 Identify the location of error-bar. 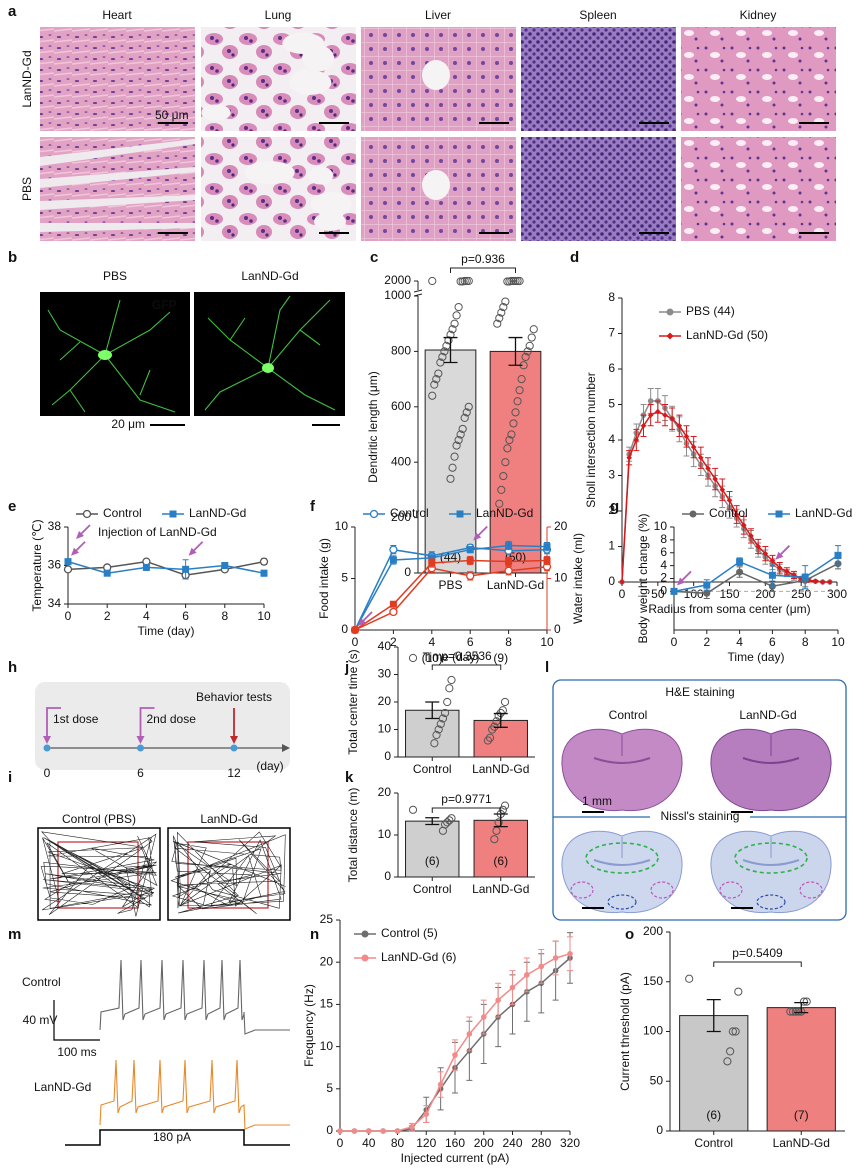
(713, 1016).